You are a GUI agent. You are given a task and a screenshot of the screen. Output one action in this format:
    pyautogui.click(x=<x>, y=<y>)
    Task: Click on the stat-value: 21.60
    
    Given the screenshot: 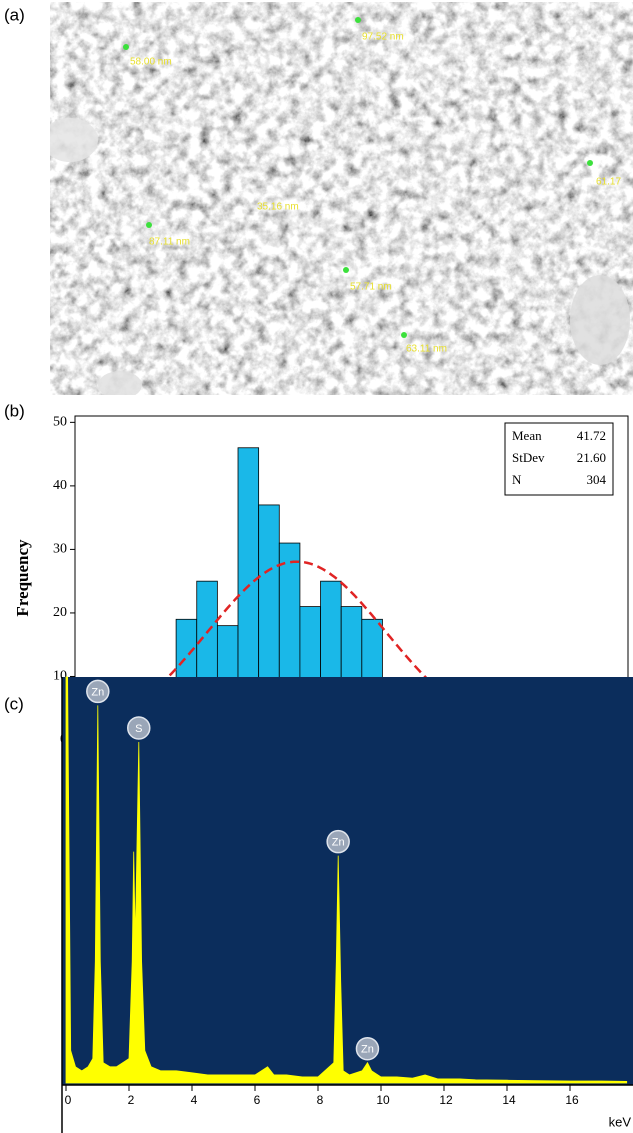 What is the action you would take?
    pyautogui.click(x=591, y=457)
    